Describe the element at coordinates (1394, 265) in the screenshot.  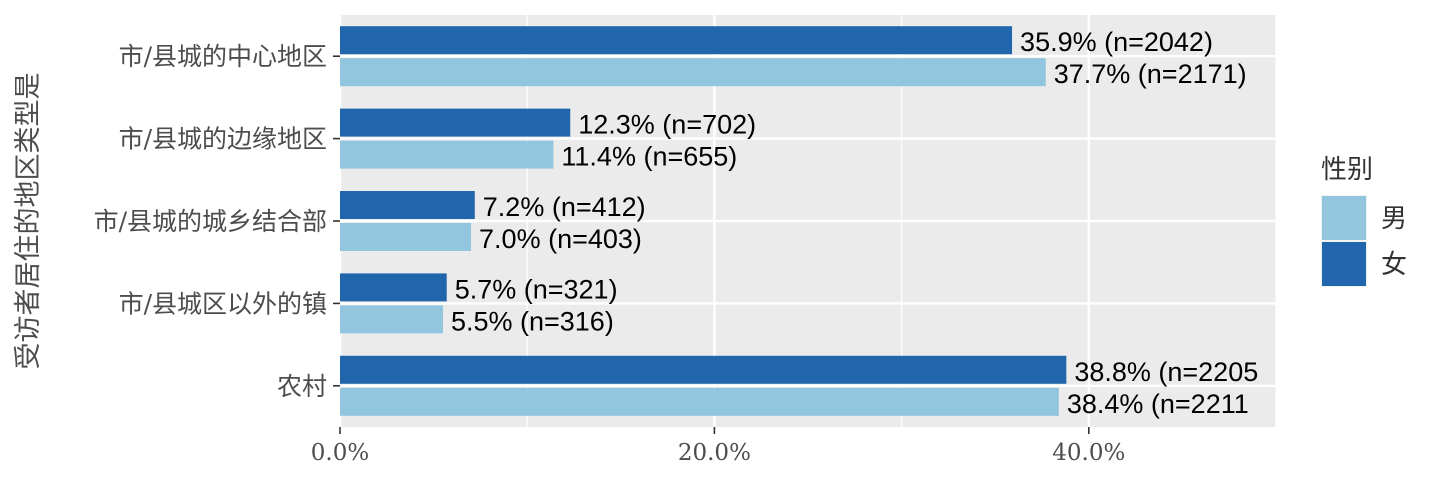
I see `legend-label: 女` at that location.